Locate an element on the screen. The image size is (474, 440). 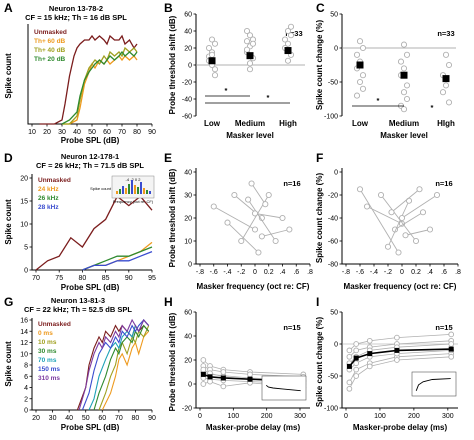
panel-h-inset-frame is located at coordinates (284, 388).